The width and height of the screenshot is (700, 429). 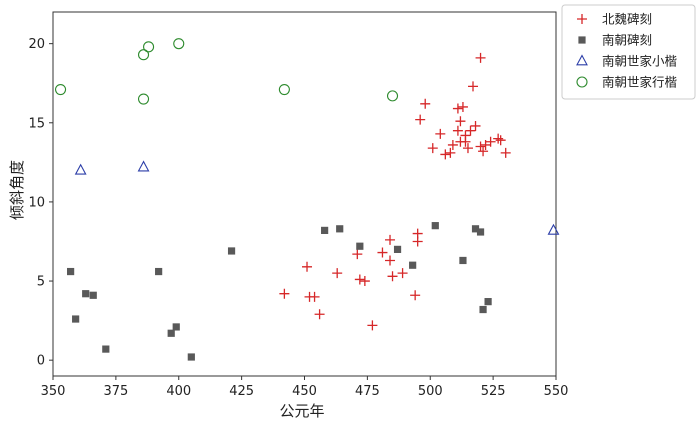 What do you see at coordinates (493, 391) in the screenshot?
I see `x-tick-label: 525` at bounding box center [493, 391].